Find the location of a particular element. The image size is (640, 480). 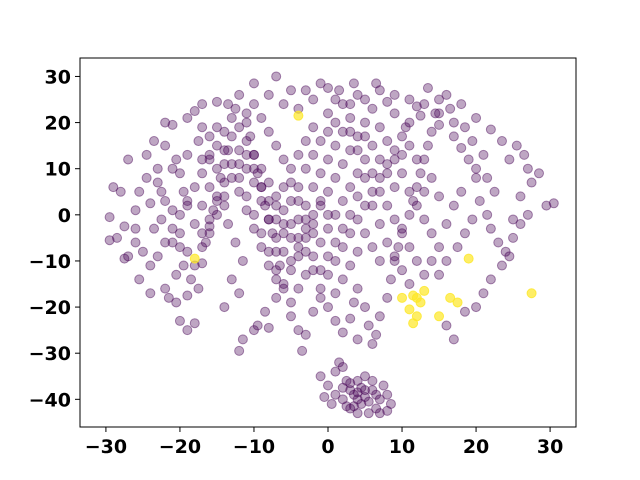

y-tick-label: 10 is located at coordinates (58, 170).